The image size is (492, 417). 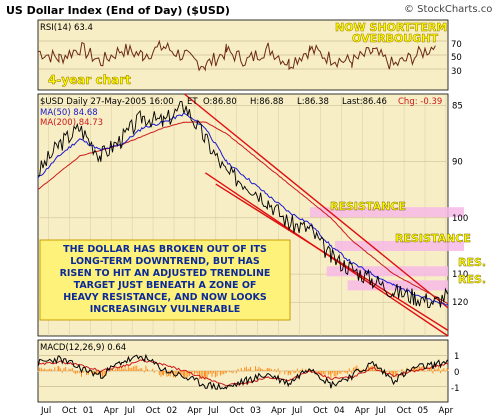 I want to click on rsi-line, so click(x=236, y=55).